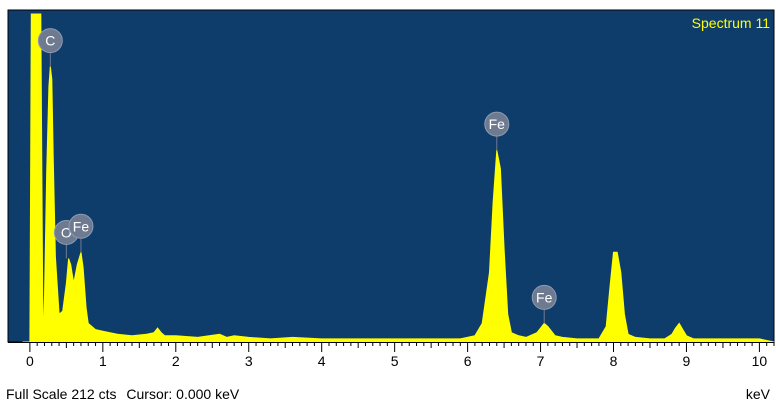 The width and height of the screenshot is (776, 408). I want to click on x-tick-label: 7, so click(541, 361).